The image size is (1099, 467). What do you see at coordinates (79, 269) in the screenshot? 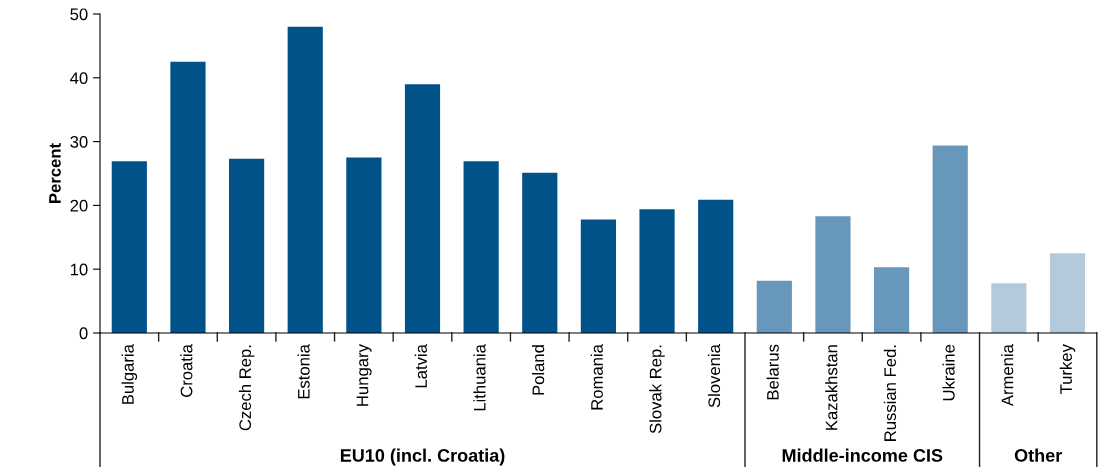
I see `y-tick-label: 10` at bounding box center [79, 269].